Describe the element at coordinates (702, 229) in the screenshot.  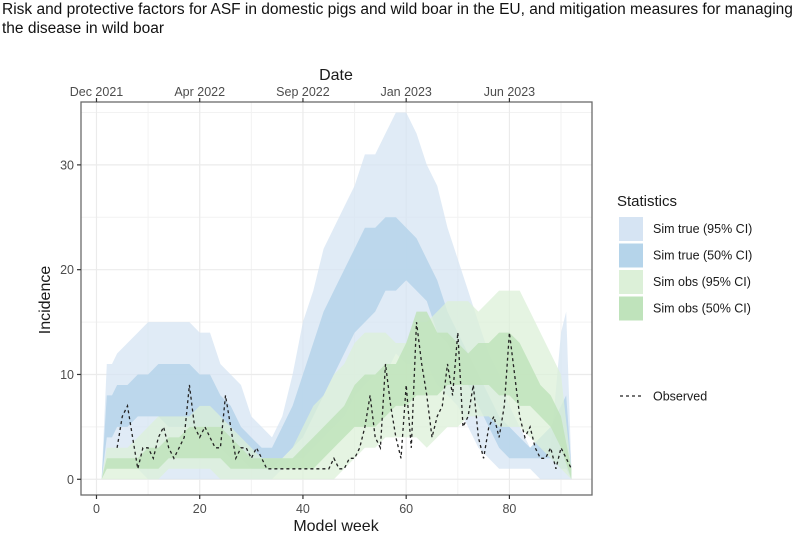
I see `legend-label: Sim true (95% CI)` at that location.